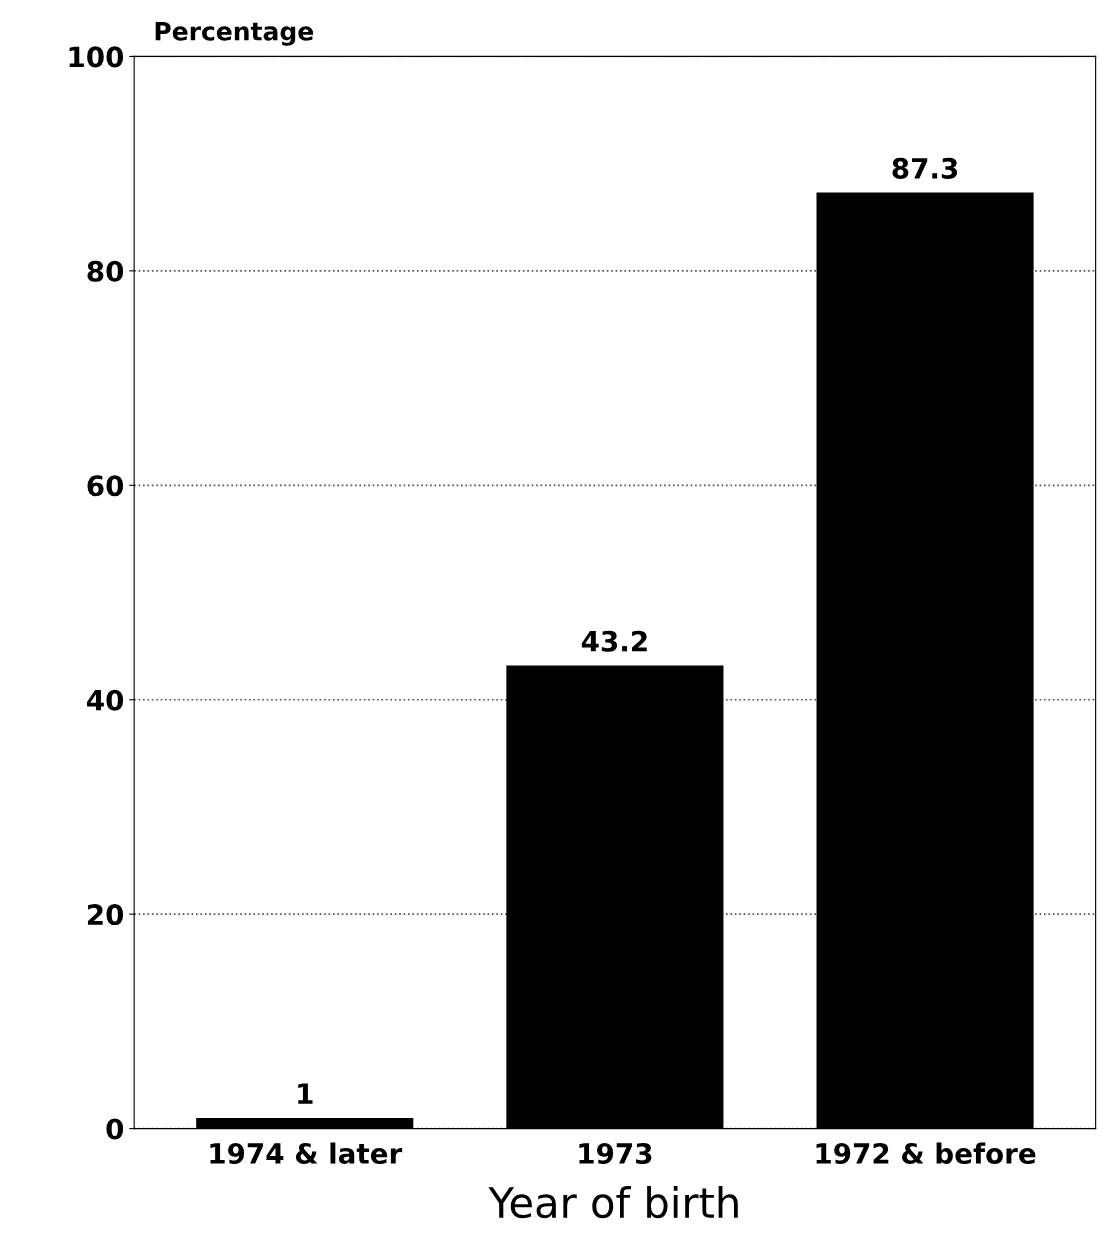  What do you see at coordinates (925, 168) in the screenshot?
I see `data-label: 87.3` at bounding box center [925, 168].